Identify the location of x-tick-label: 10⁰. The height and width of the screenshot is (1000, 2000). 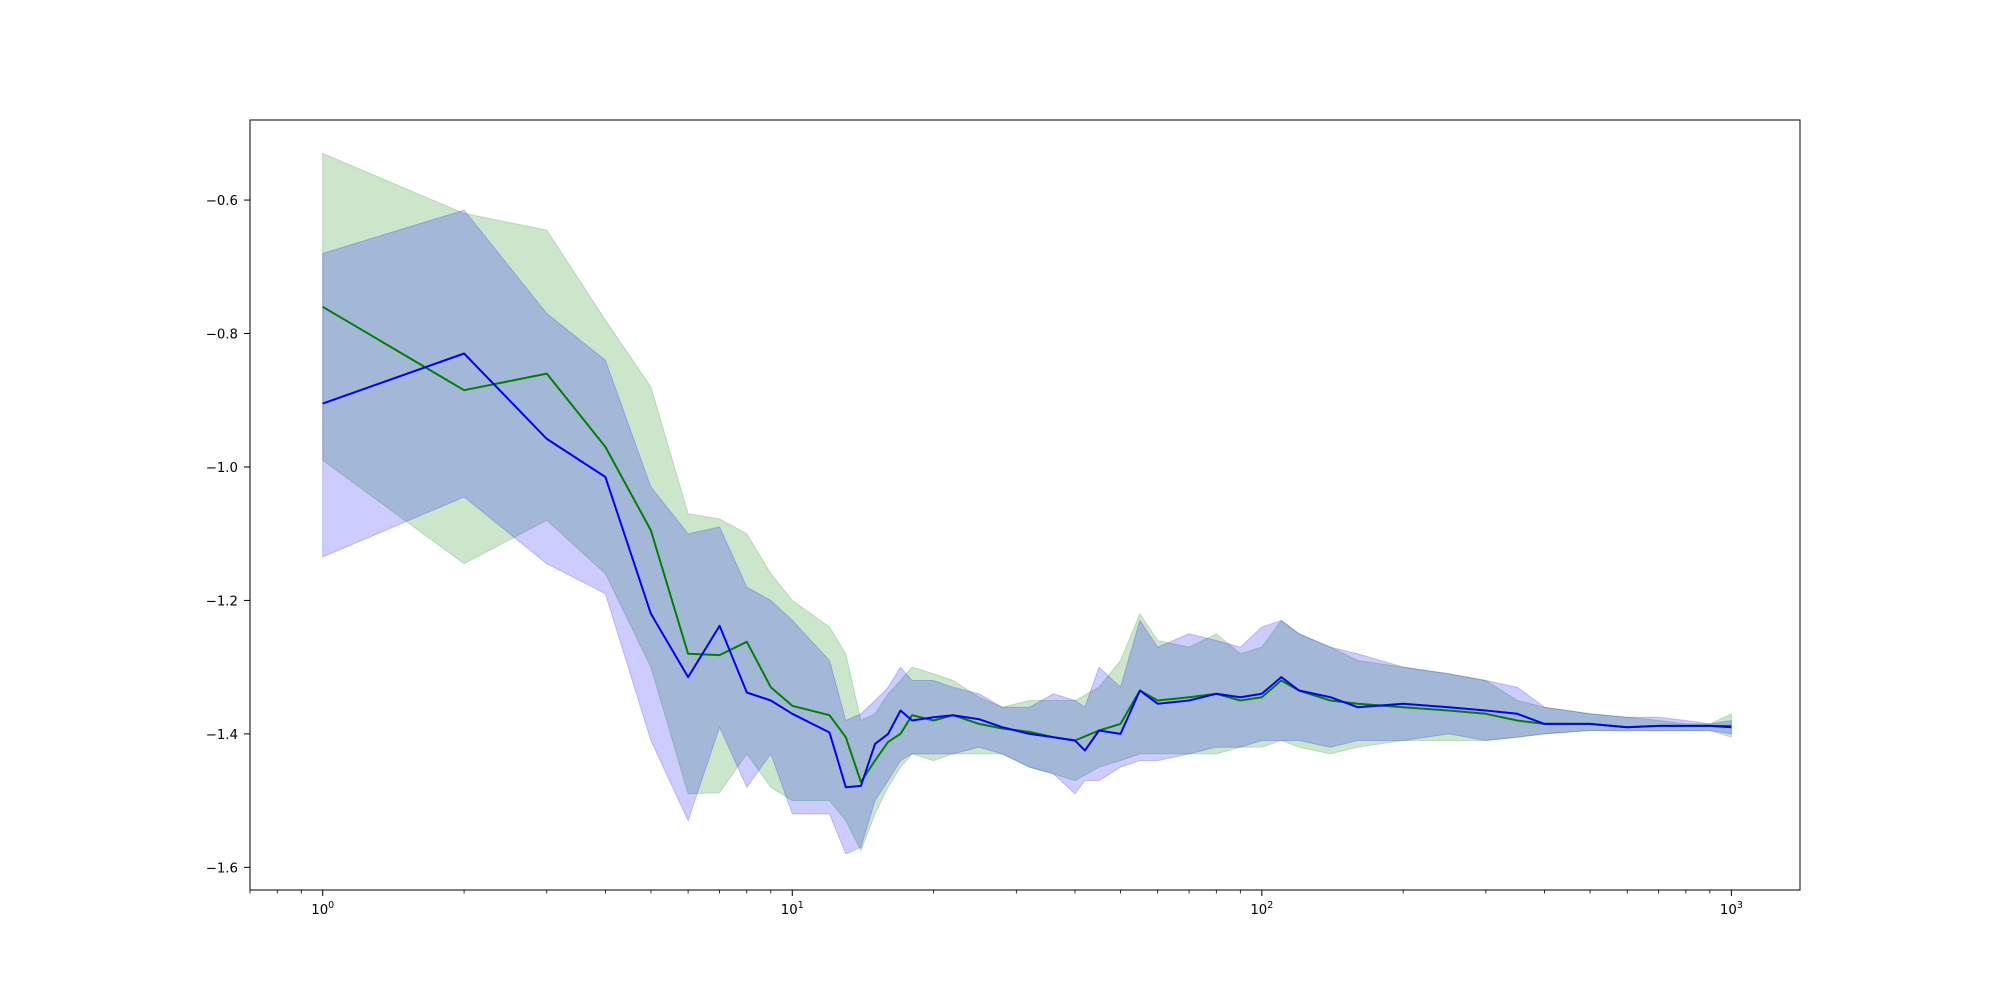
(322, 909).